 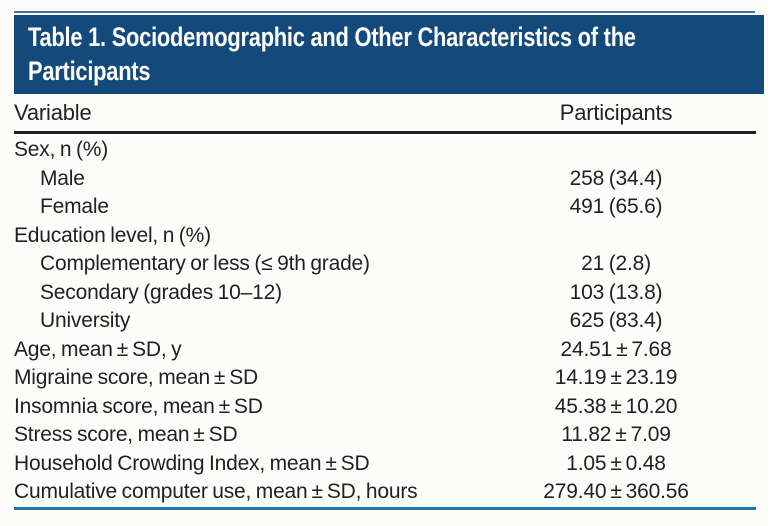 What do you see at coordinates (385, 435) in the screenshot?
I see `table-row: Stress score, mean ± SD 11.82 ± 7.09` at bounding box center [385, 435].